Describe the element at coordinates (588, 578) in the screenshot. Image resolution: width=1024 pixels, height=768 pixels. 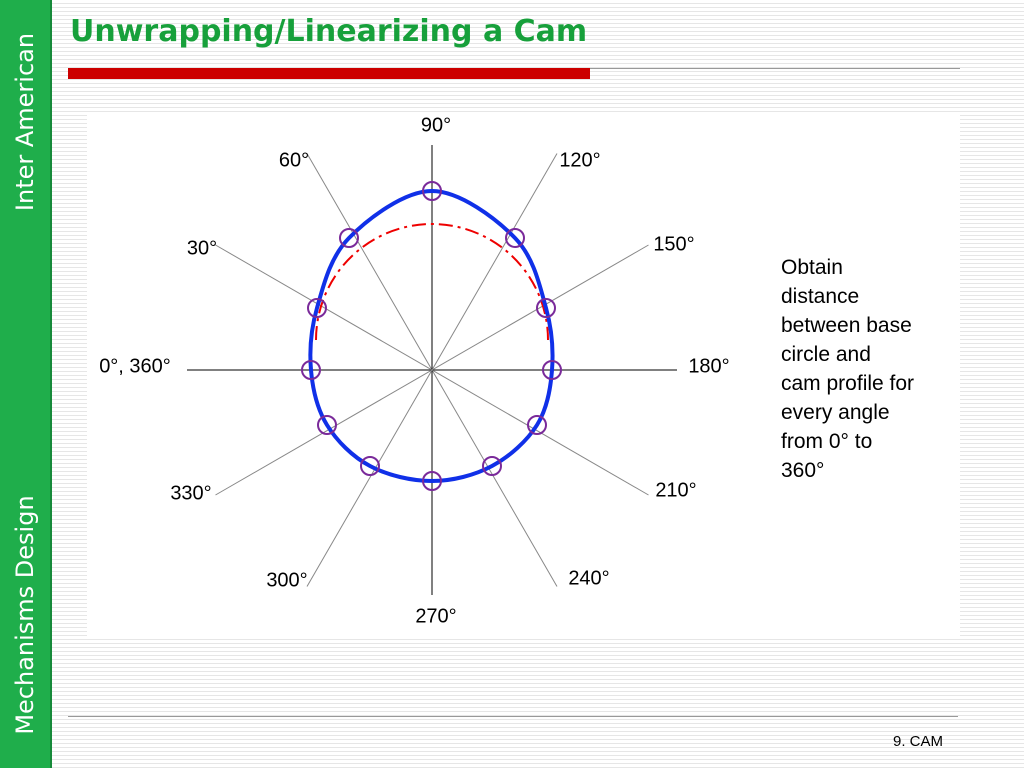
I see `angle-label: 240°` at that location.